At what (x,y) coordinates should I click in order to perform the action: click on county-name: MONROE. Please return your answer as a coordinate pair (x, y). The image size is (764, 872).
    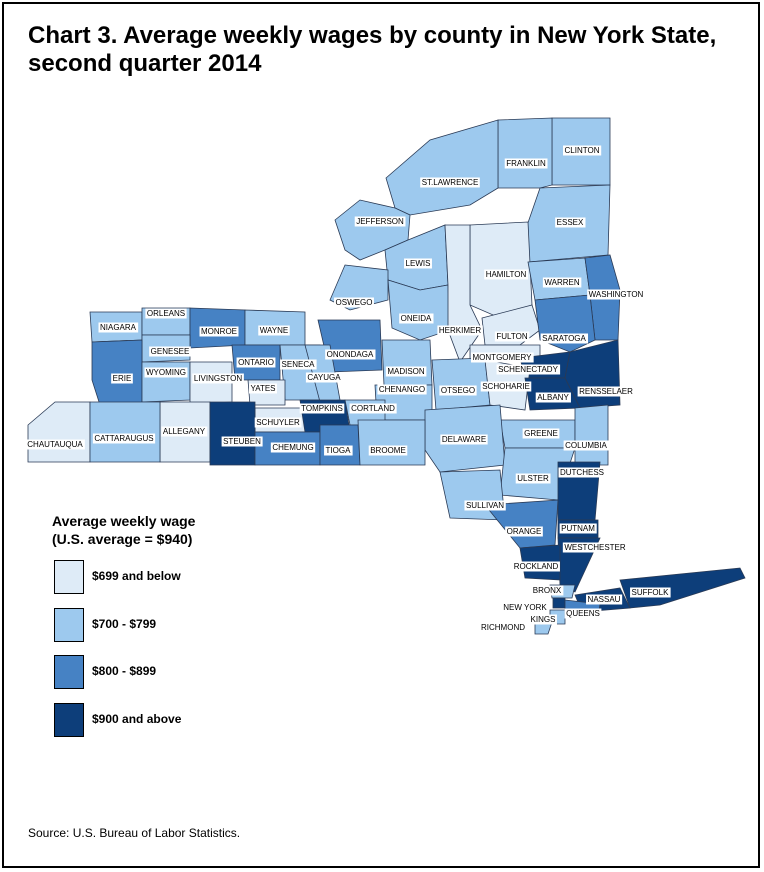
    Looking at the image, I should click on (219, 331).